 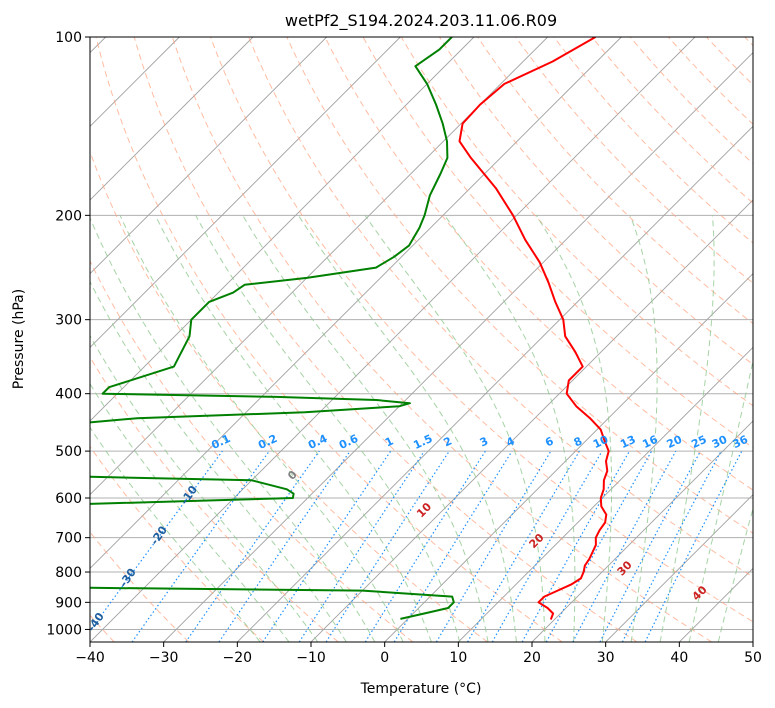 I want to click on mixing-ratio-label: 0.4, so click(x=317, y=442).